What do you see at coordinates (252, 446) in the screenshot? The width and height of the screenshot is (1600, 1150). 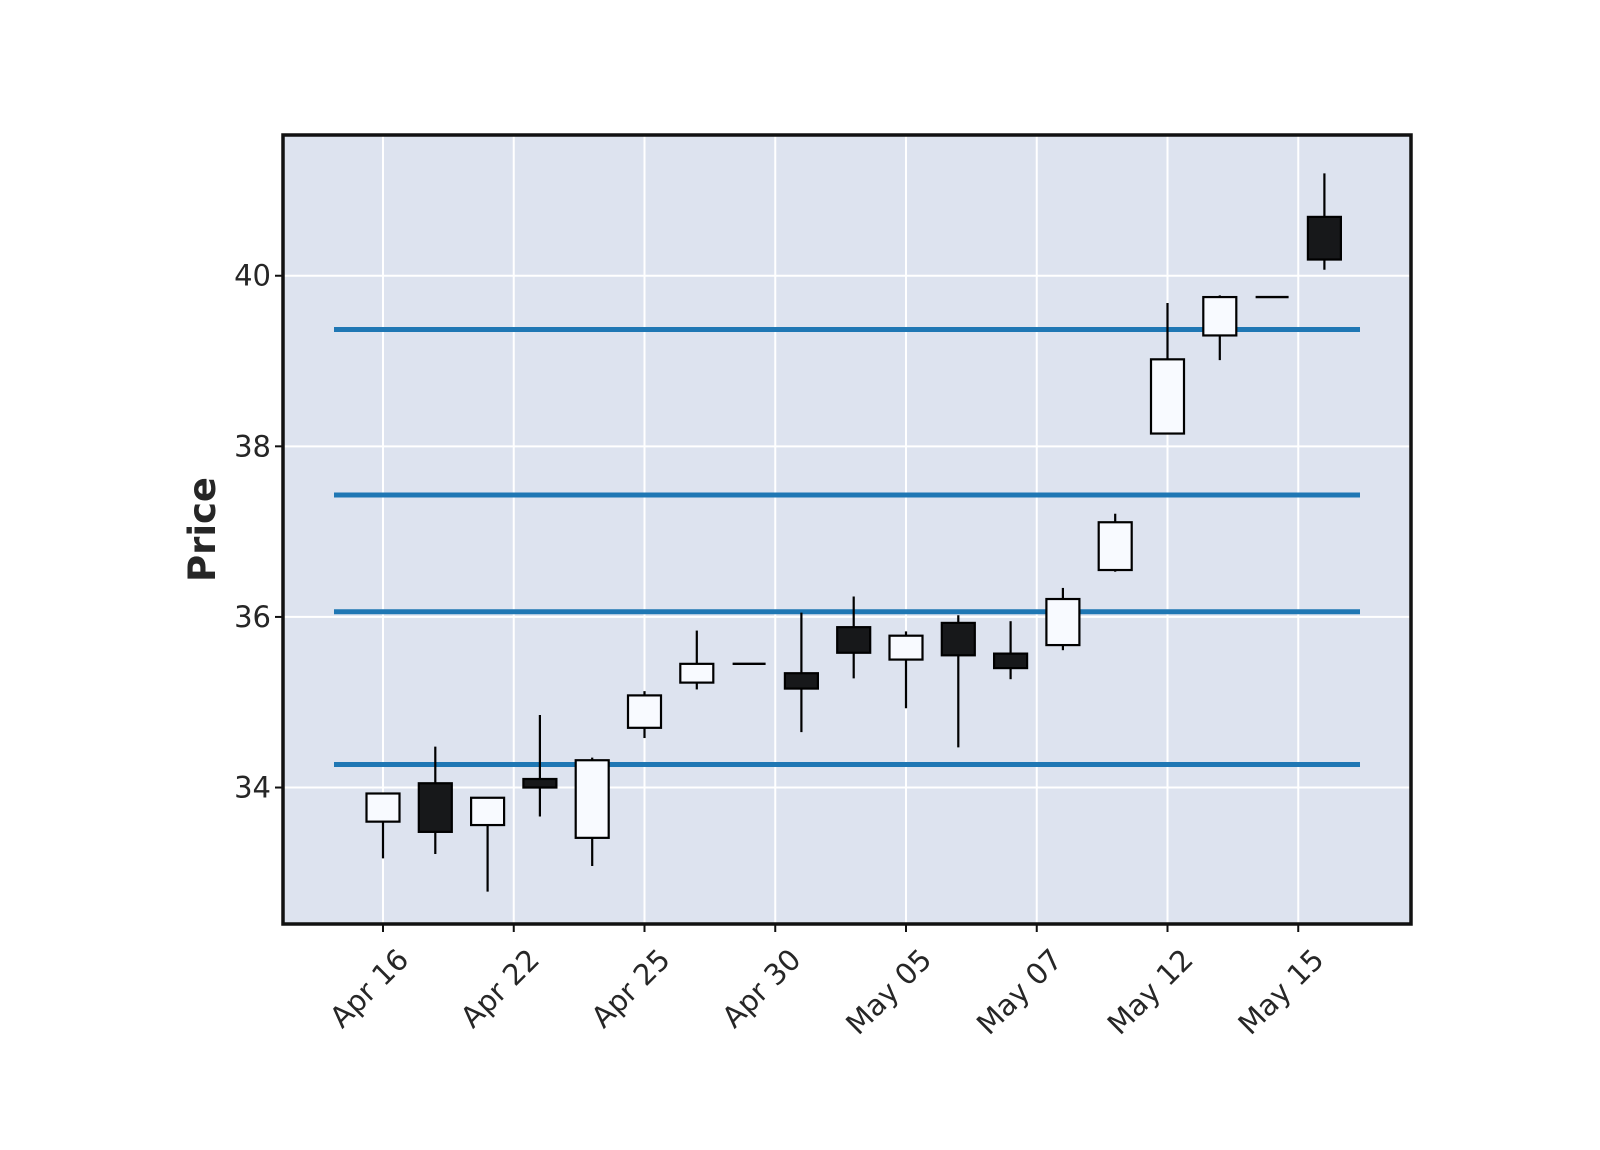 I see `y-tick-label: 38` at bounding box center [252, 446].